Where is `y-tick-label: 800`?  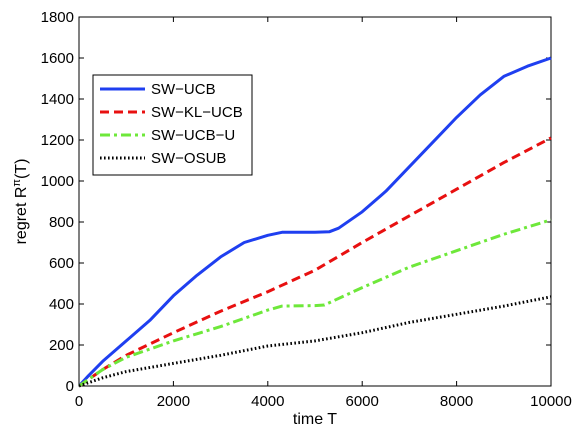
y-tick-label: 800 is located at coordinates (61, 222).